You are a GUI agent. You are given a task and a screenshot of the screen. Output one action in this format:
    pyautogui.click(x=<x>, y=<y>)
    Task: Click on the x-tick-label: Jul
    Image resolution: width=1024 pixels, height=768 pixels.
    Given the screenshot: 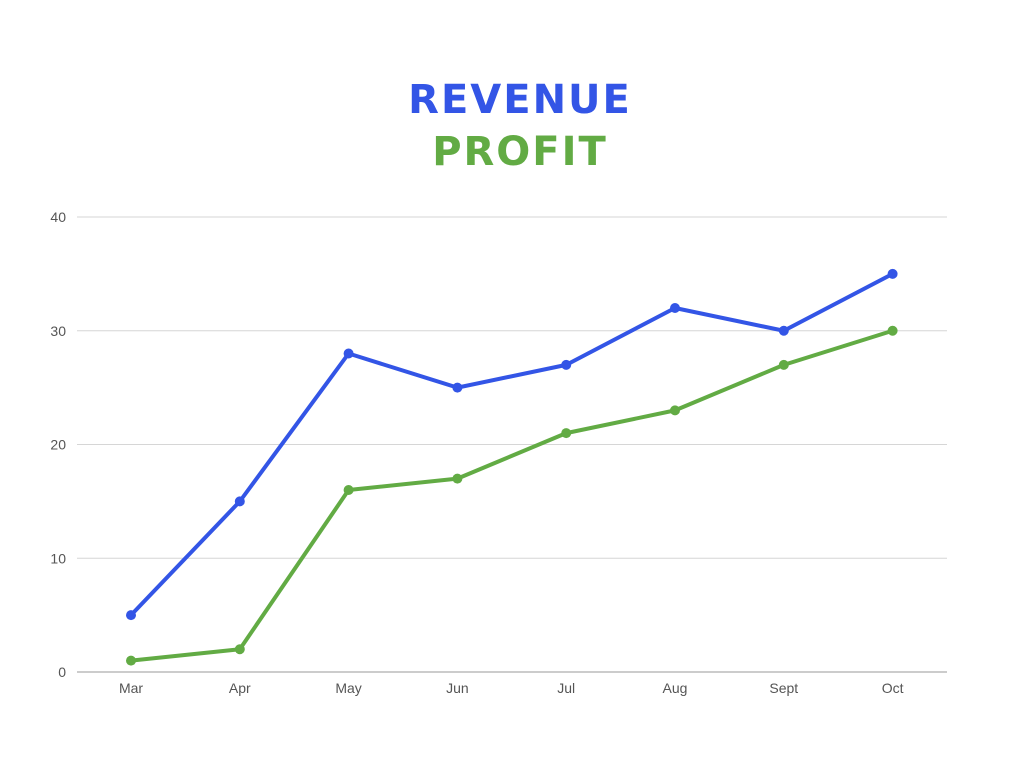 What is the action you would take?
    pyautogui.click(x=566, y=688)
    